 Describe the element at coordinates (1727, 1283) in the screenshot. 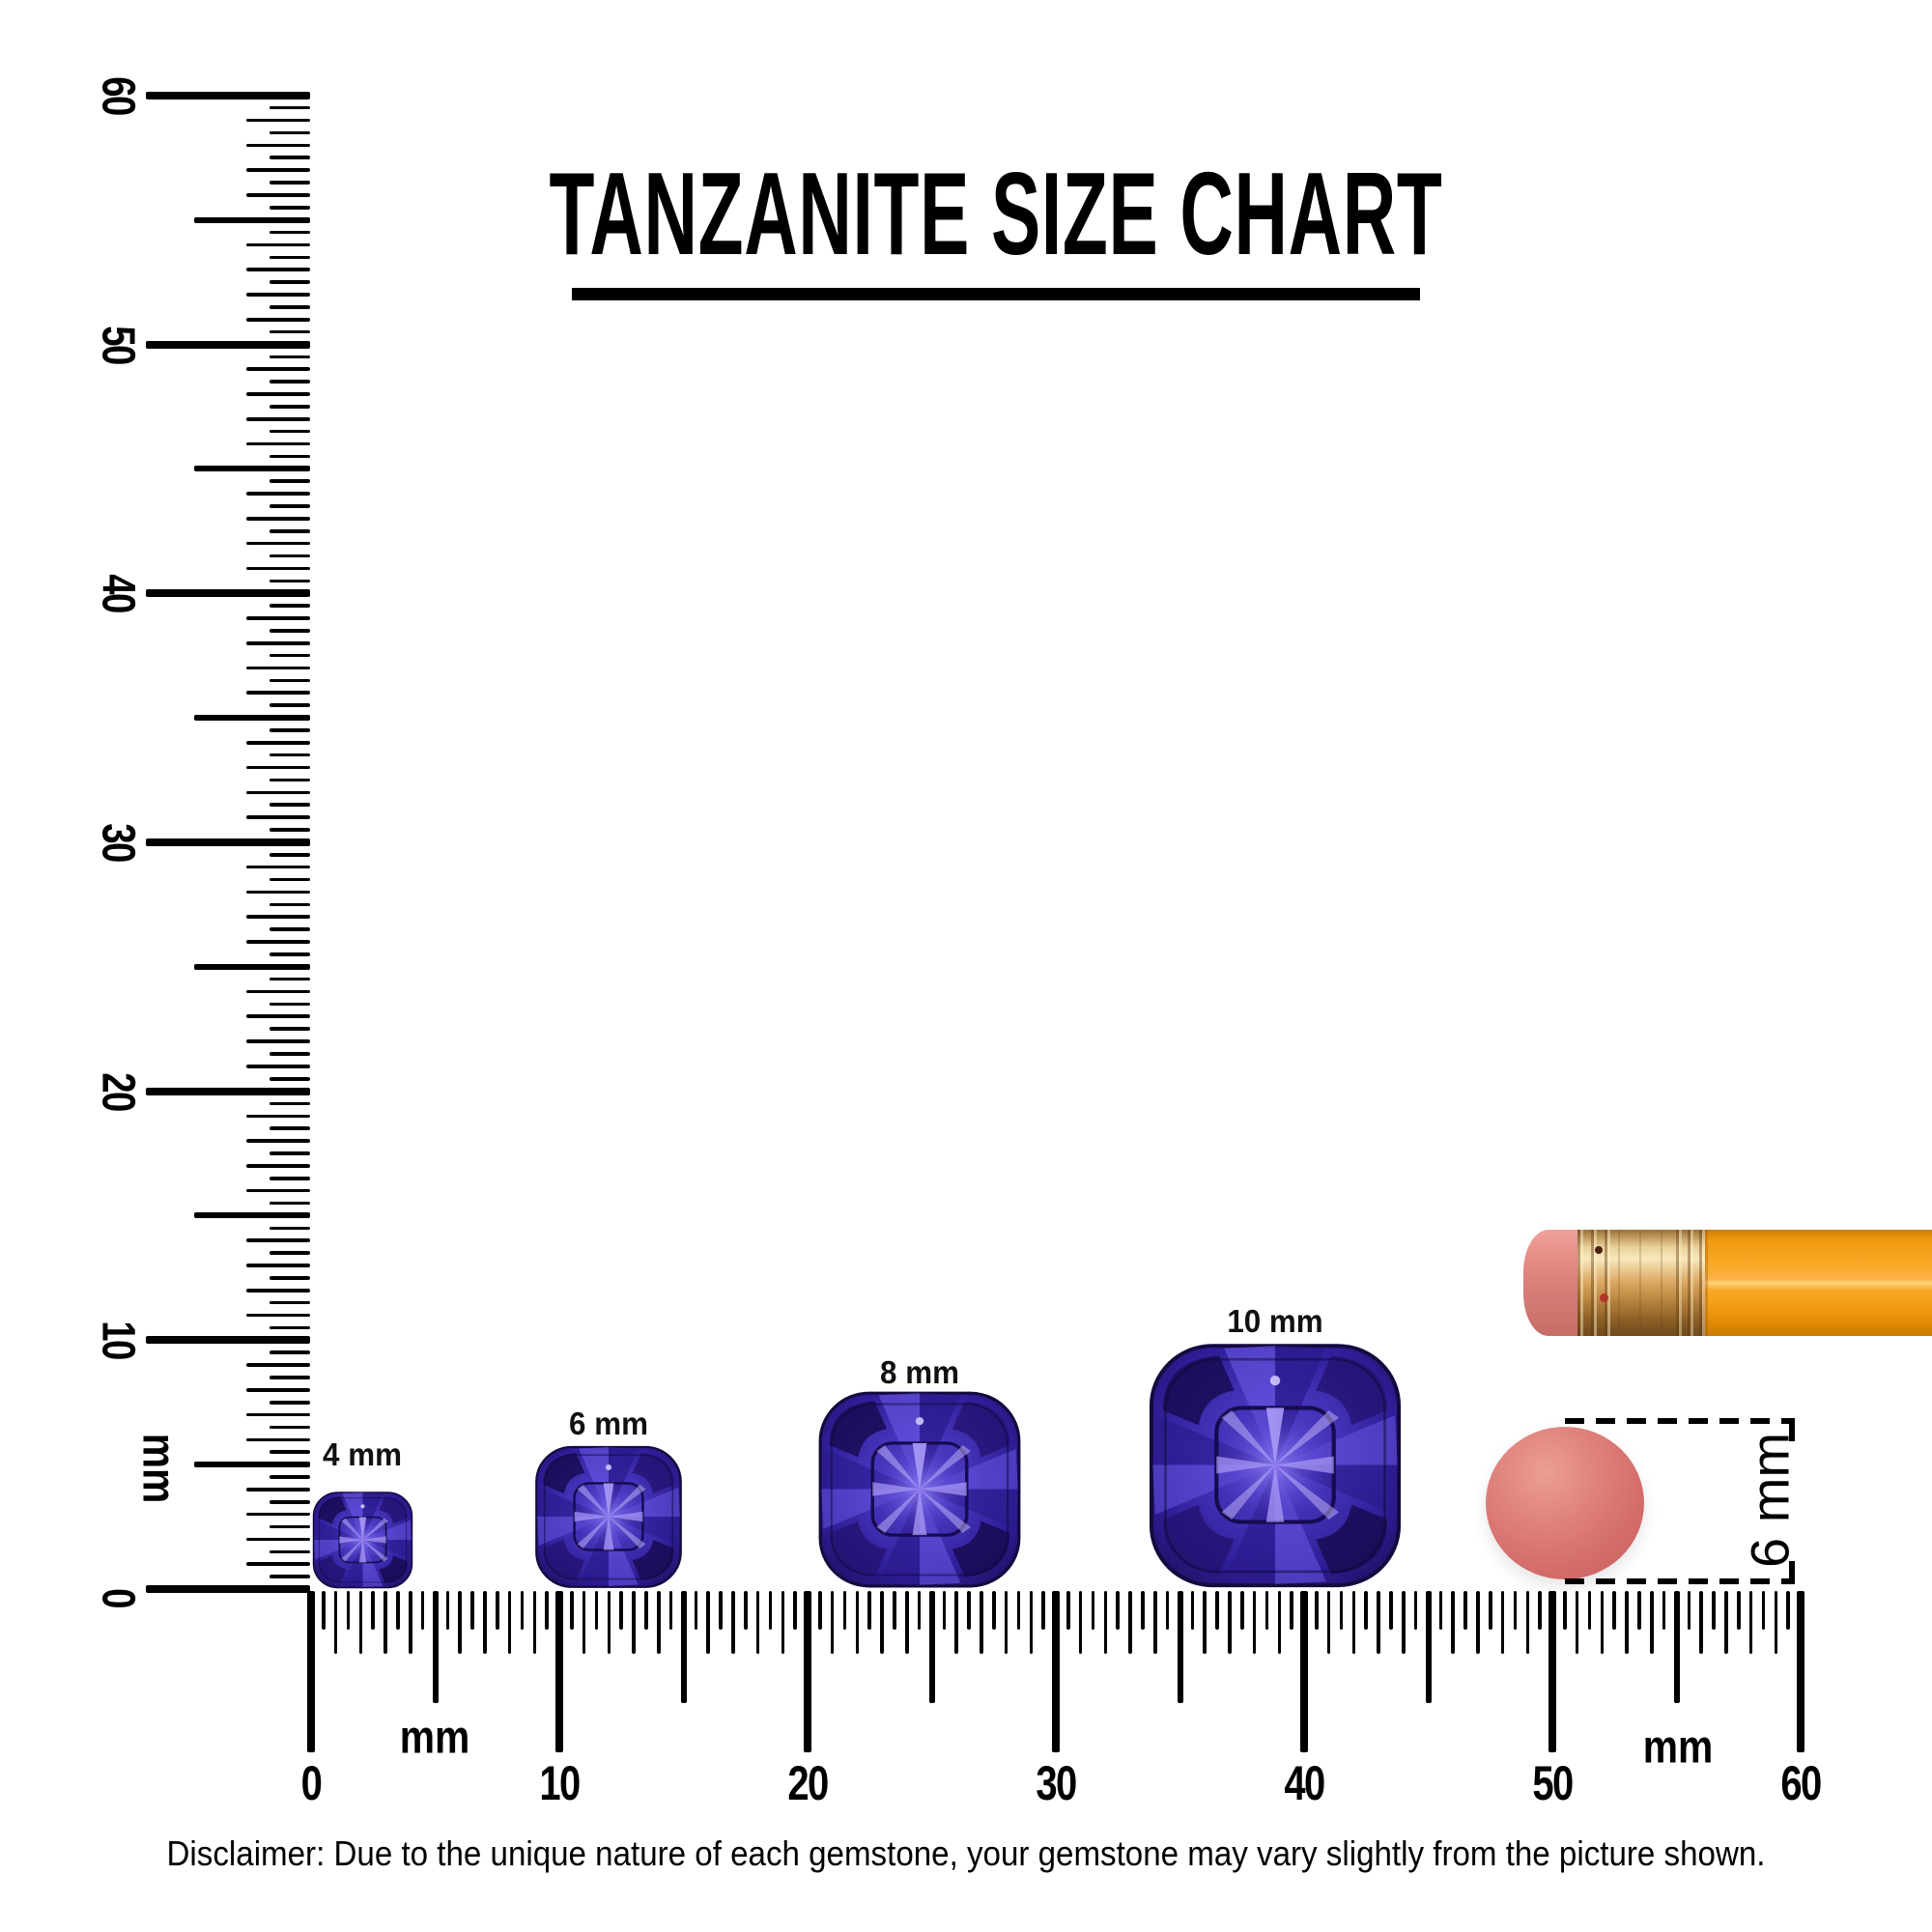

I see `pencil` at that location.